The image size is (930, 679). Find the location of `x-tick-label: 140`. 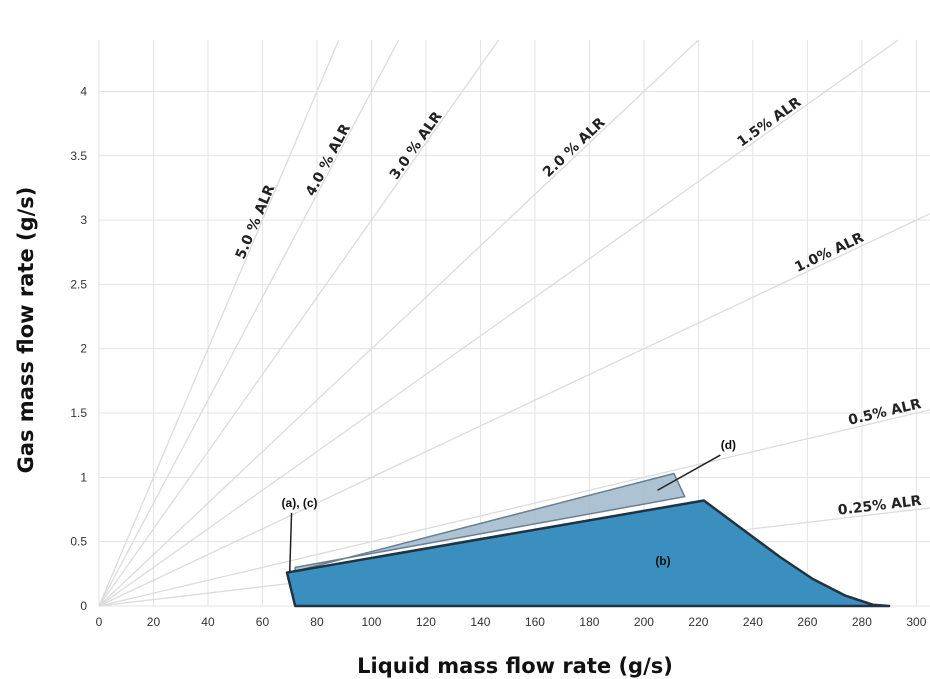

x-tick-label: 140 is located at coordinates (480, 622).